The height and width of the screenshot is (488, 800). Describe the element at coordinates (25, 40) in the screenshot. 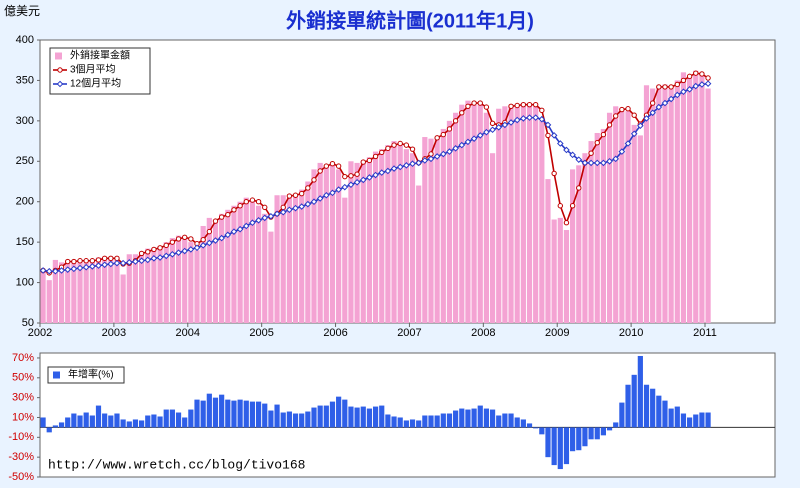

I see `y-tick-label: 400` at that location.